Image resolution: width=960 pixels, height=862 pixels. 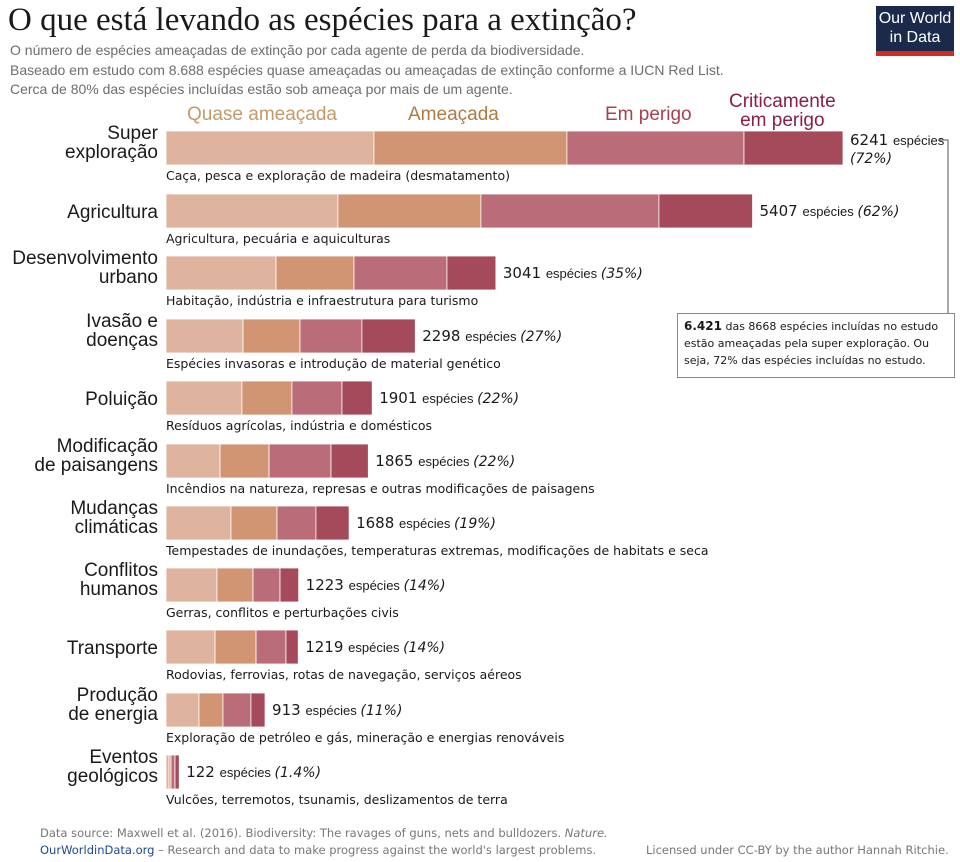 I want to click on category-label: de energia, so click(x=113, y=714).